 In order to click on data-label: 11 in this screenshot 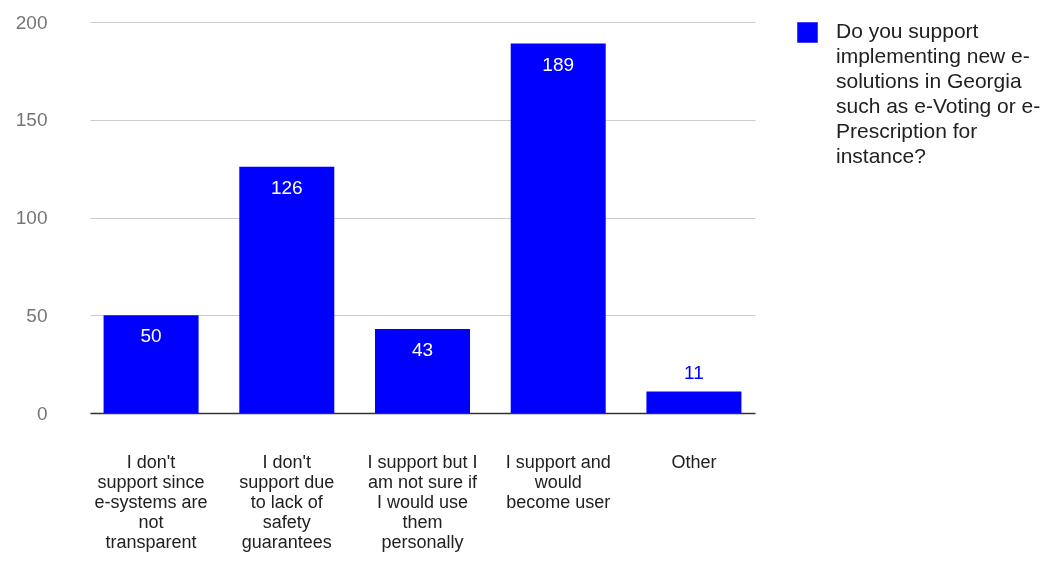, I will do `click(694, 373)`.